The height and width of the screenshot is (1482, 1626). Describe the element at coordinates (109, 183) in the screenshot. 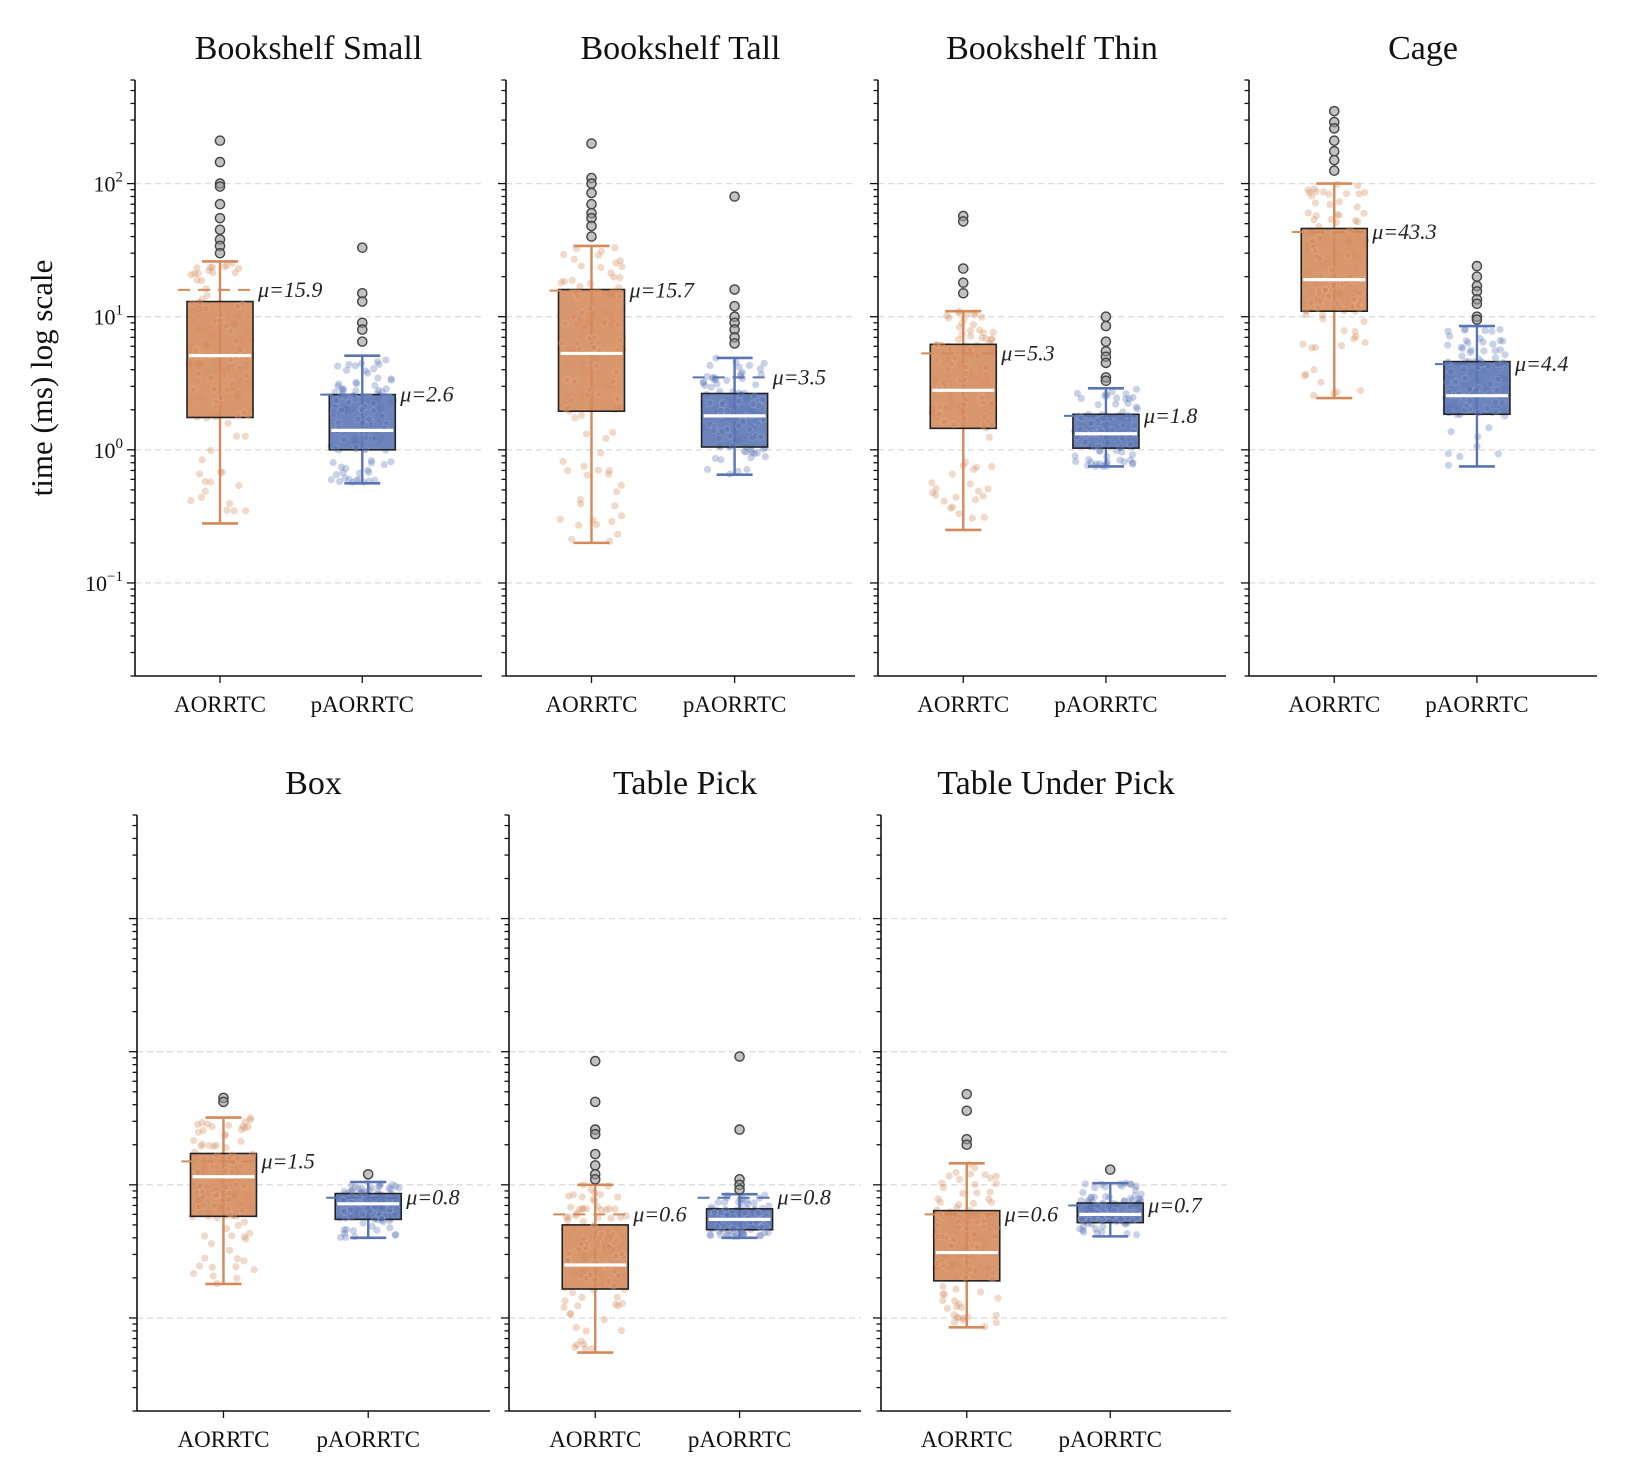

I see `y-tick-label: 10²` at that location.